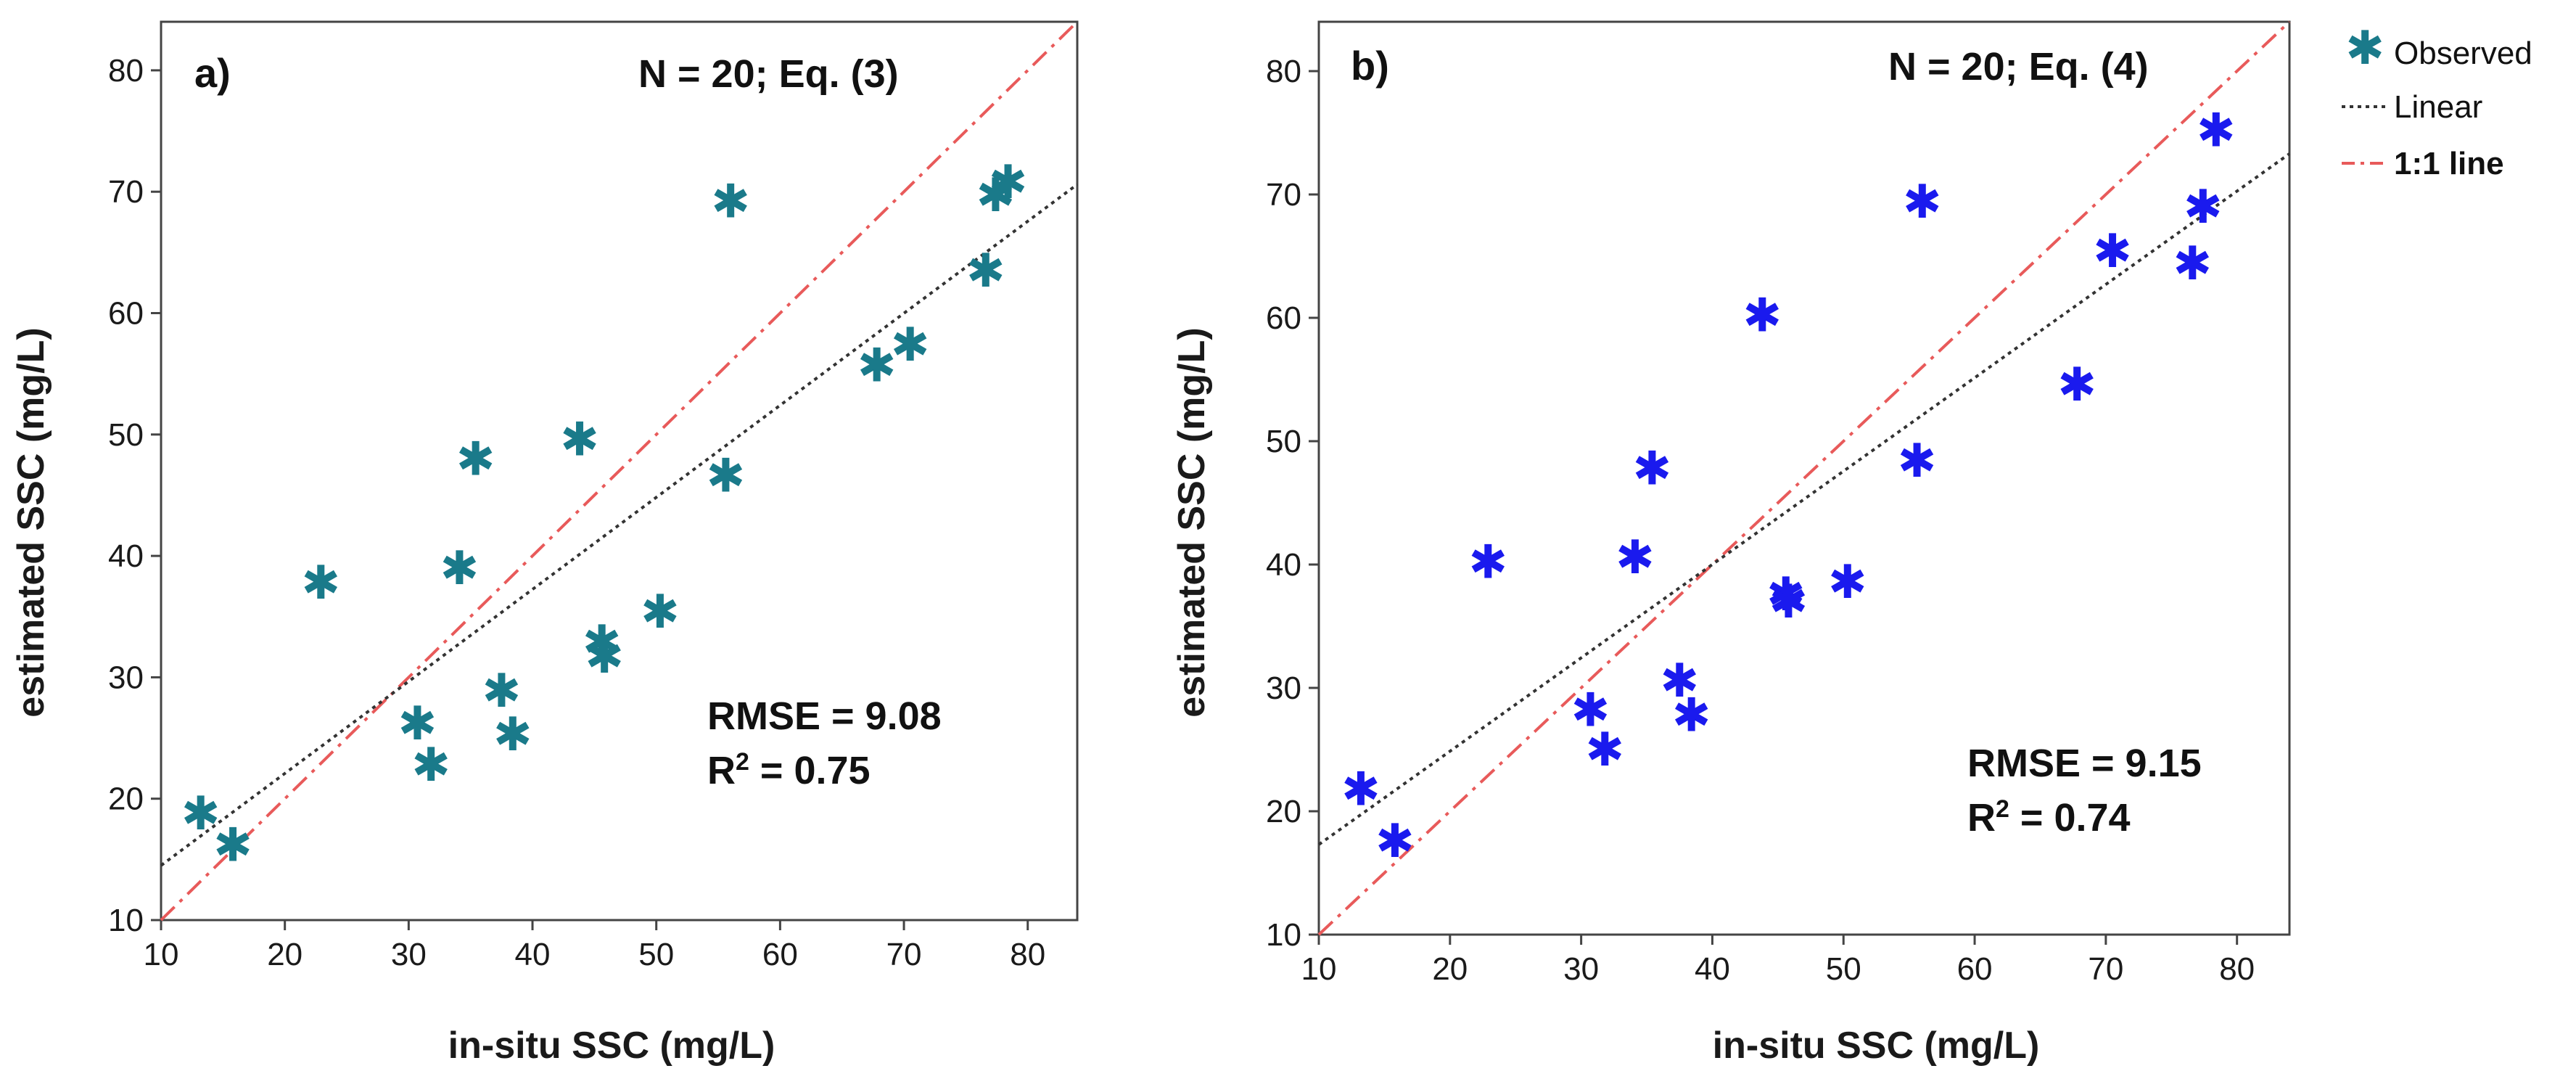 This screenshot has height=1079, width=2576. I want to click on x-tick-label: 30, so click(409, 954).